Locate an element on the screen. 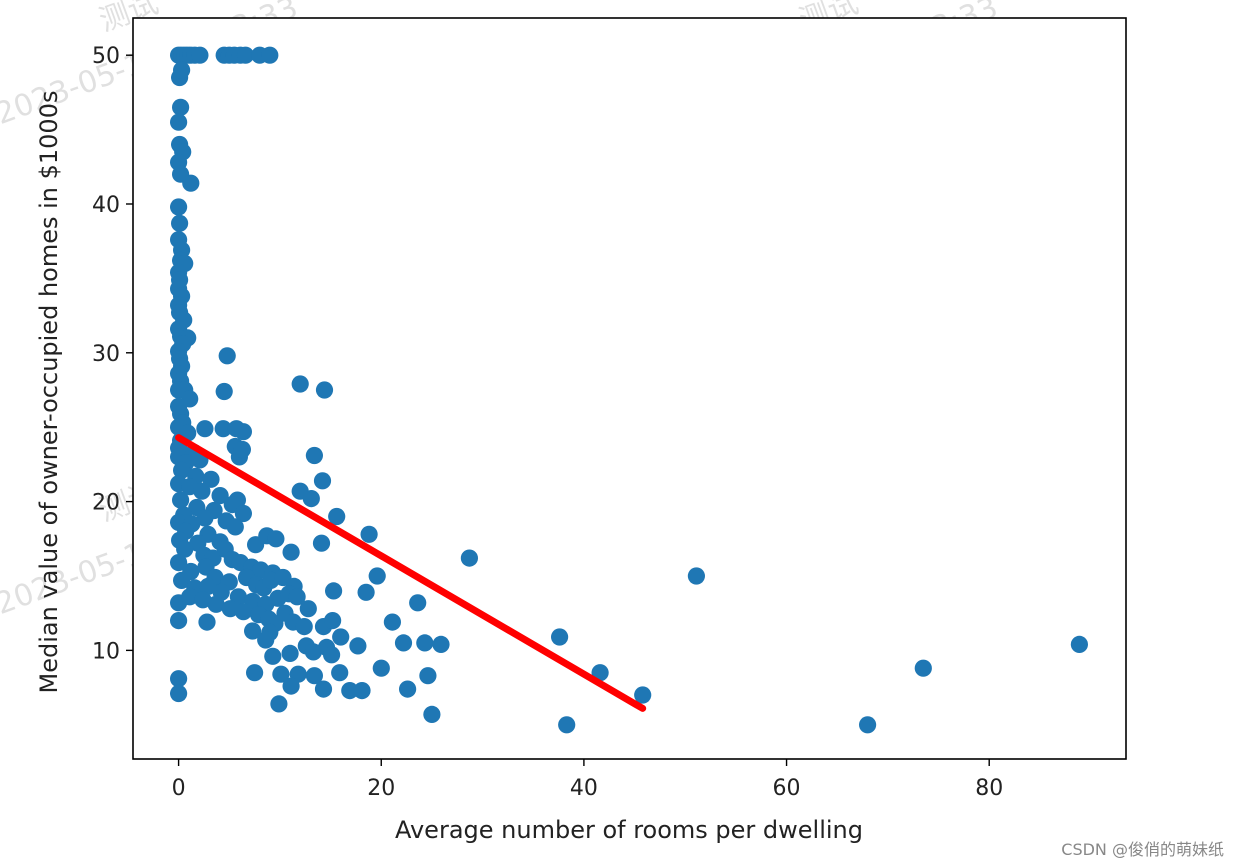 This screenshot has width=1240, height=868. y-axis: 10 20 30 40 50 is located at coordinates (112, 354).